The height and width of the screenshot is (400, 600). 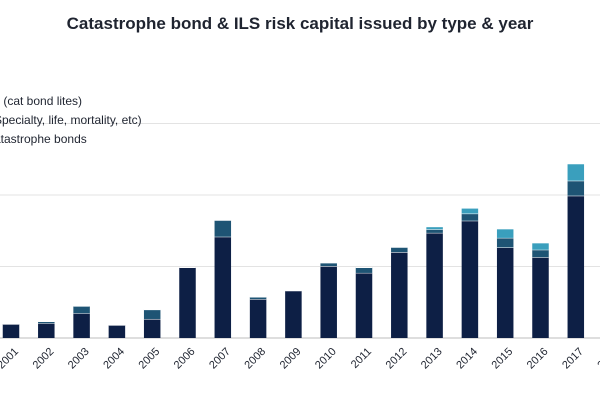 I want to click on x-tick-label: 2005, so click(x=150, y=359).